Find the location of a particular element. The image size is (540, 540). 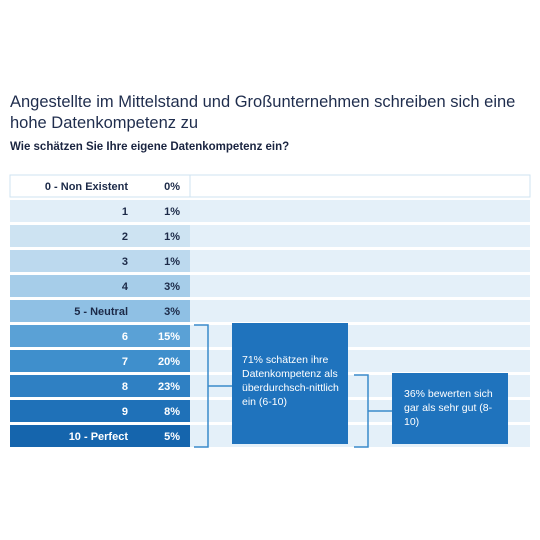

row-category-label: 6 is located at coordinates (125, 337).